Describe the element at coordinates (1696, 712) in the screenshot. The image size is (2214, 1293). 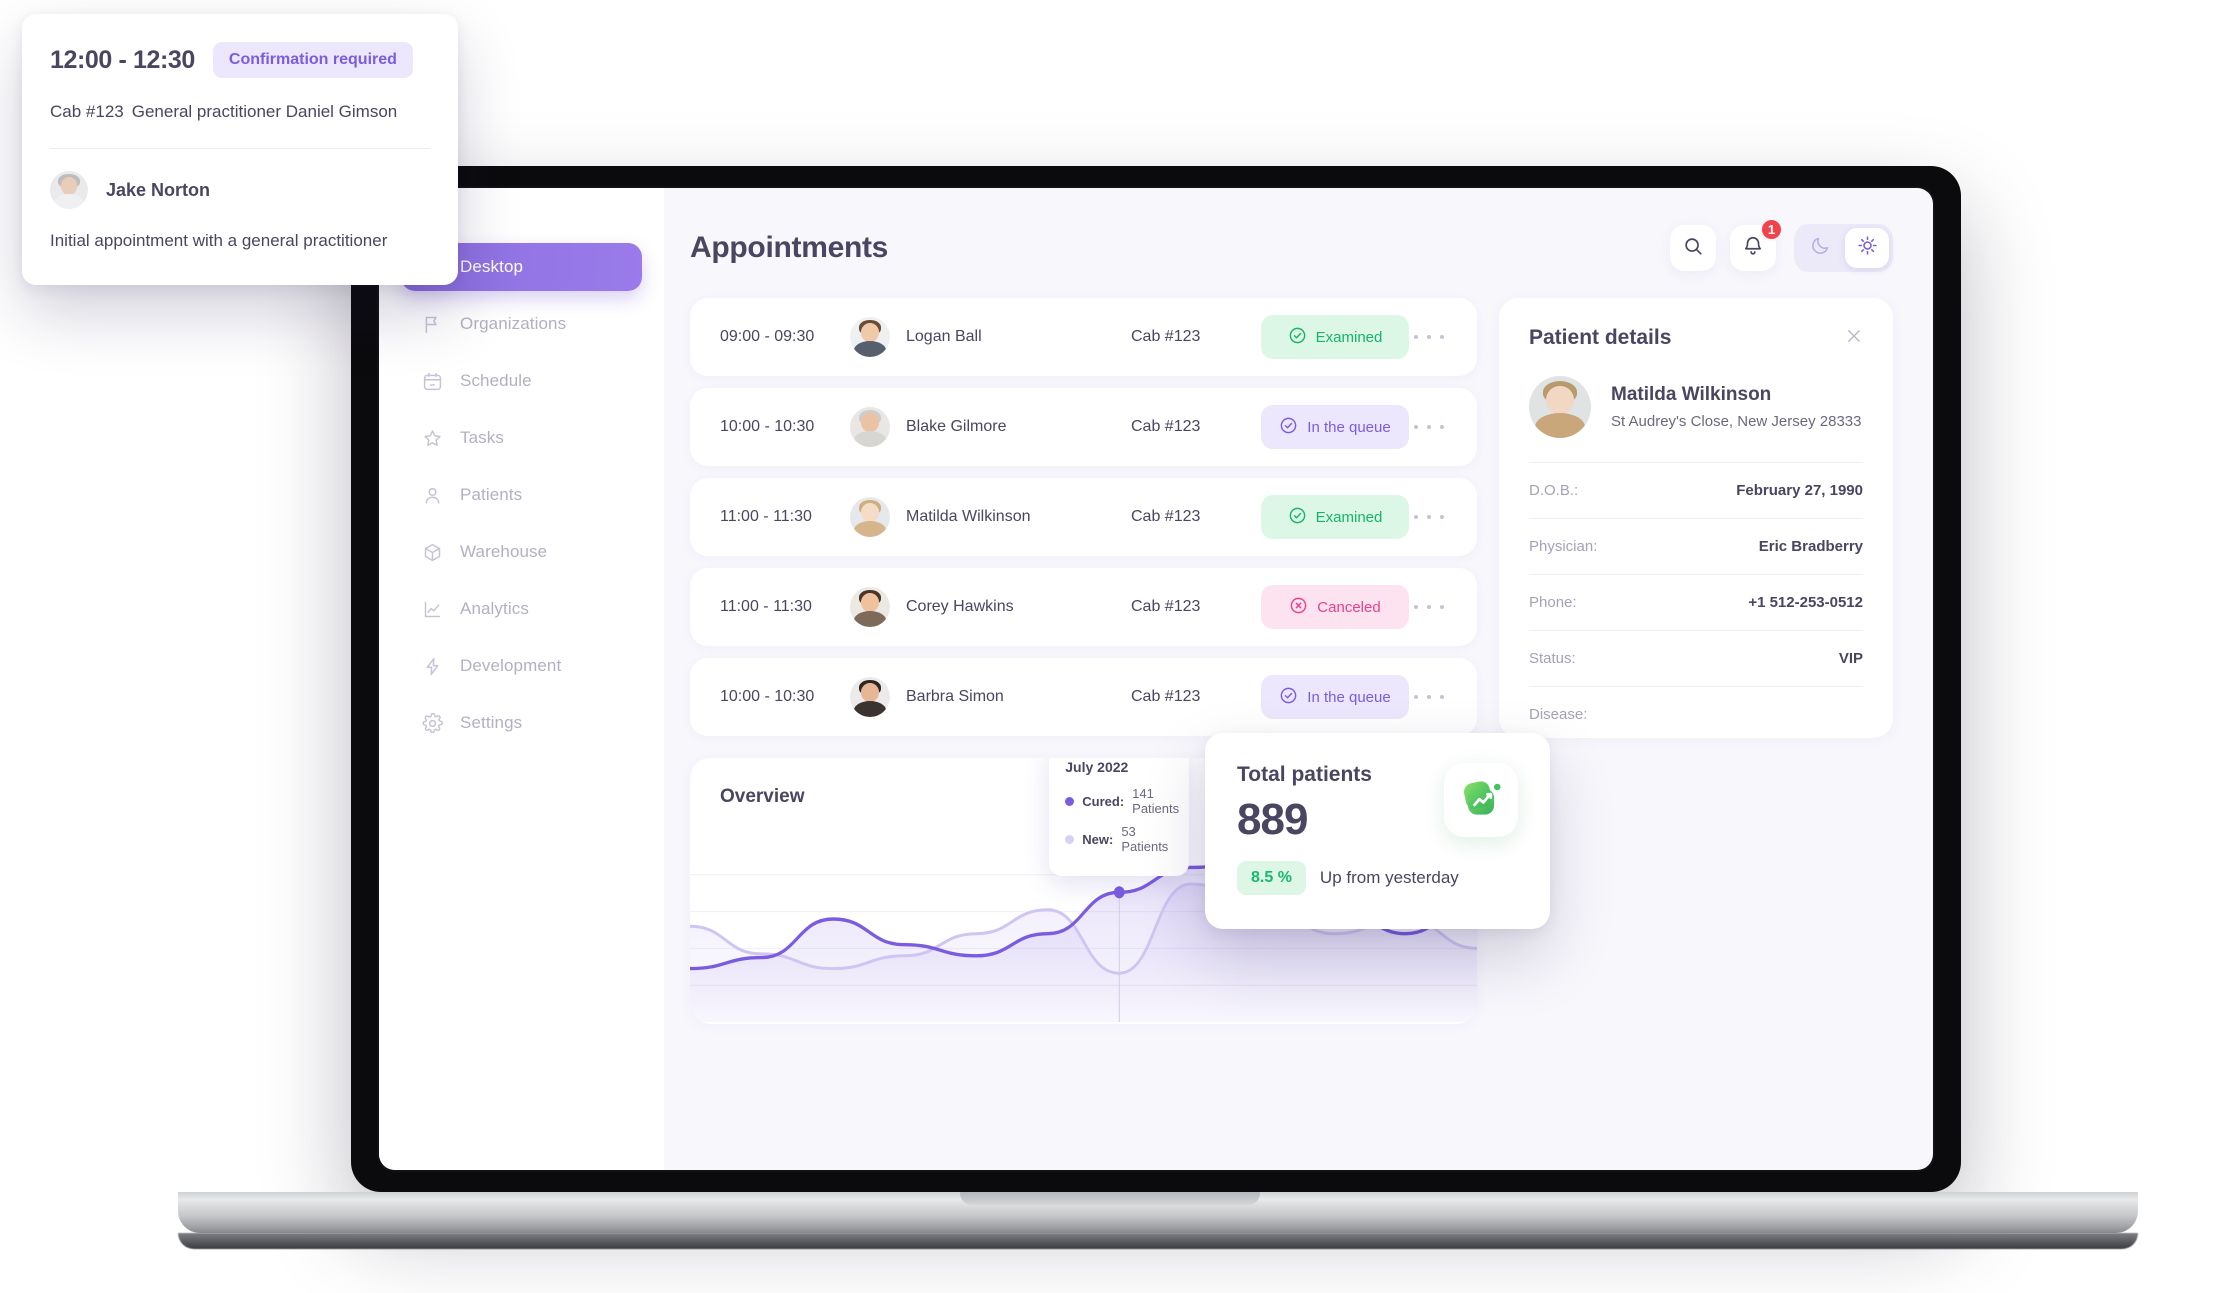
I see `patient-detail-row: Disease:` at that location.